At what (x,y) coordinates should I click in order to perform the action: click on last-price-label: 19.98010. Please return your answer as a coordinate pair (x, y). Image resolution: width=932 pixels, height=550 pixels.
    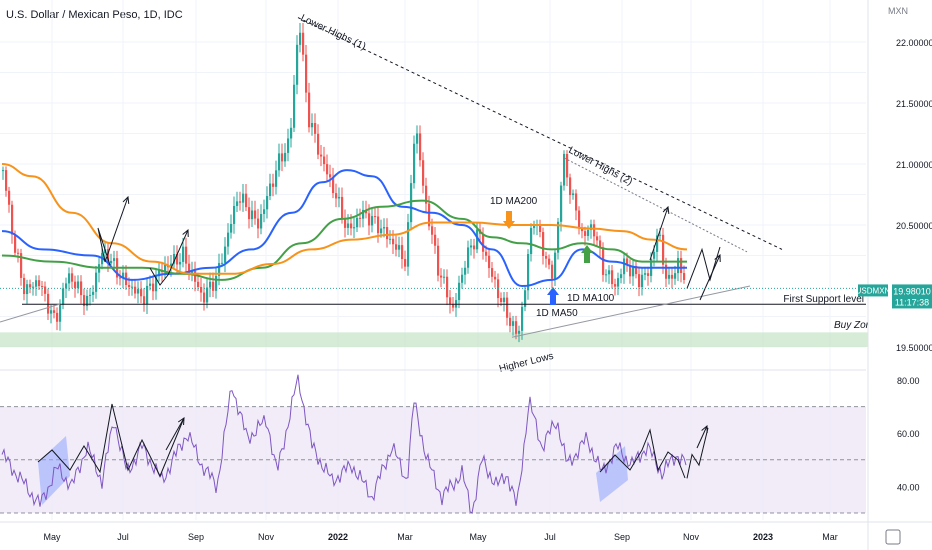
    Looking at the image, I should click on (912, 291).